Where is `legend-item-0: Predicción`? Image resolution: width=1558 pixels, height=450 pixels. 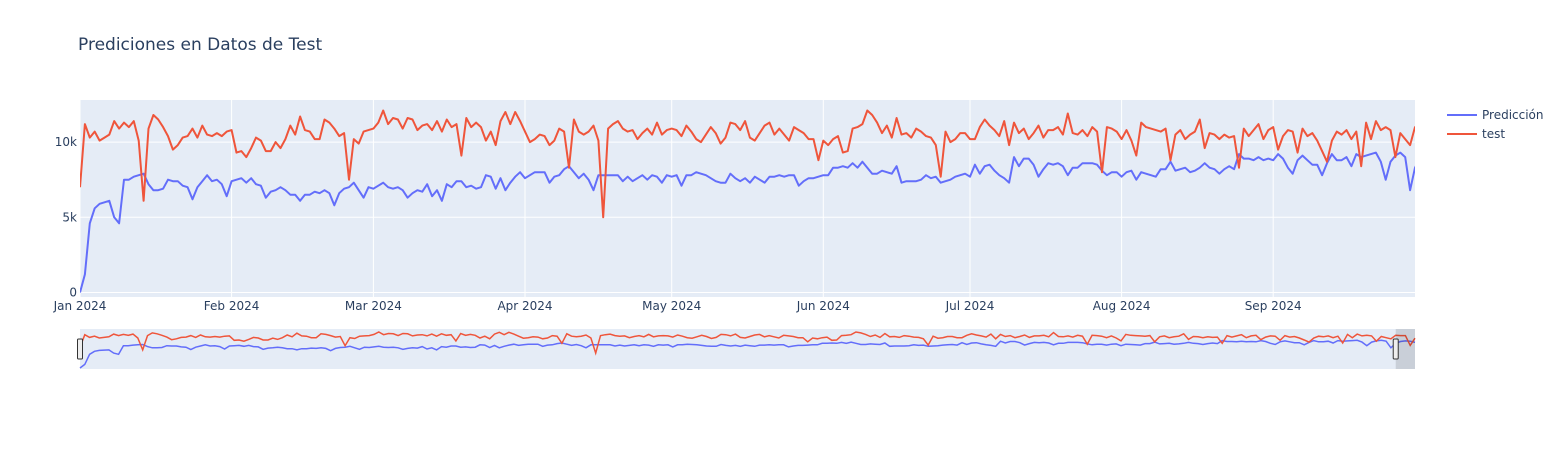 legend-item-0: Predicción is located at coordinates (1495, 115).